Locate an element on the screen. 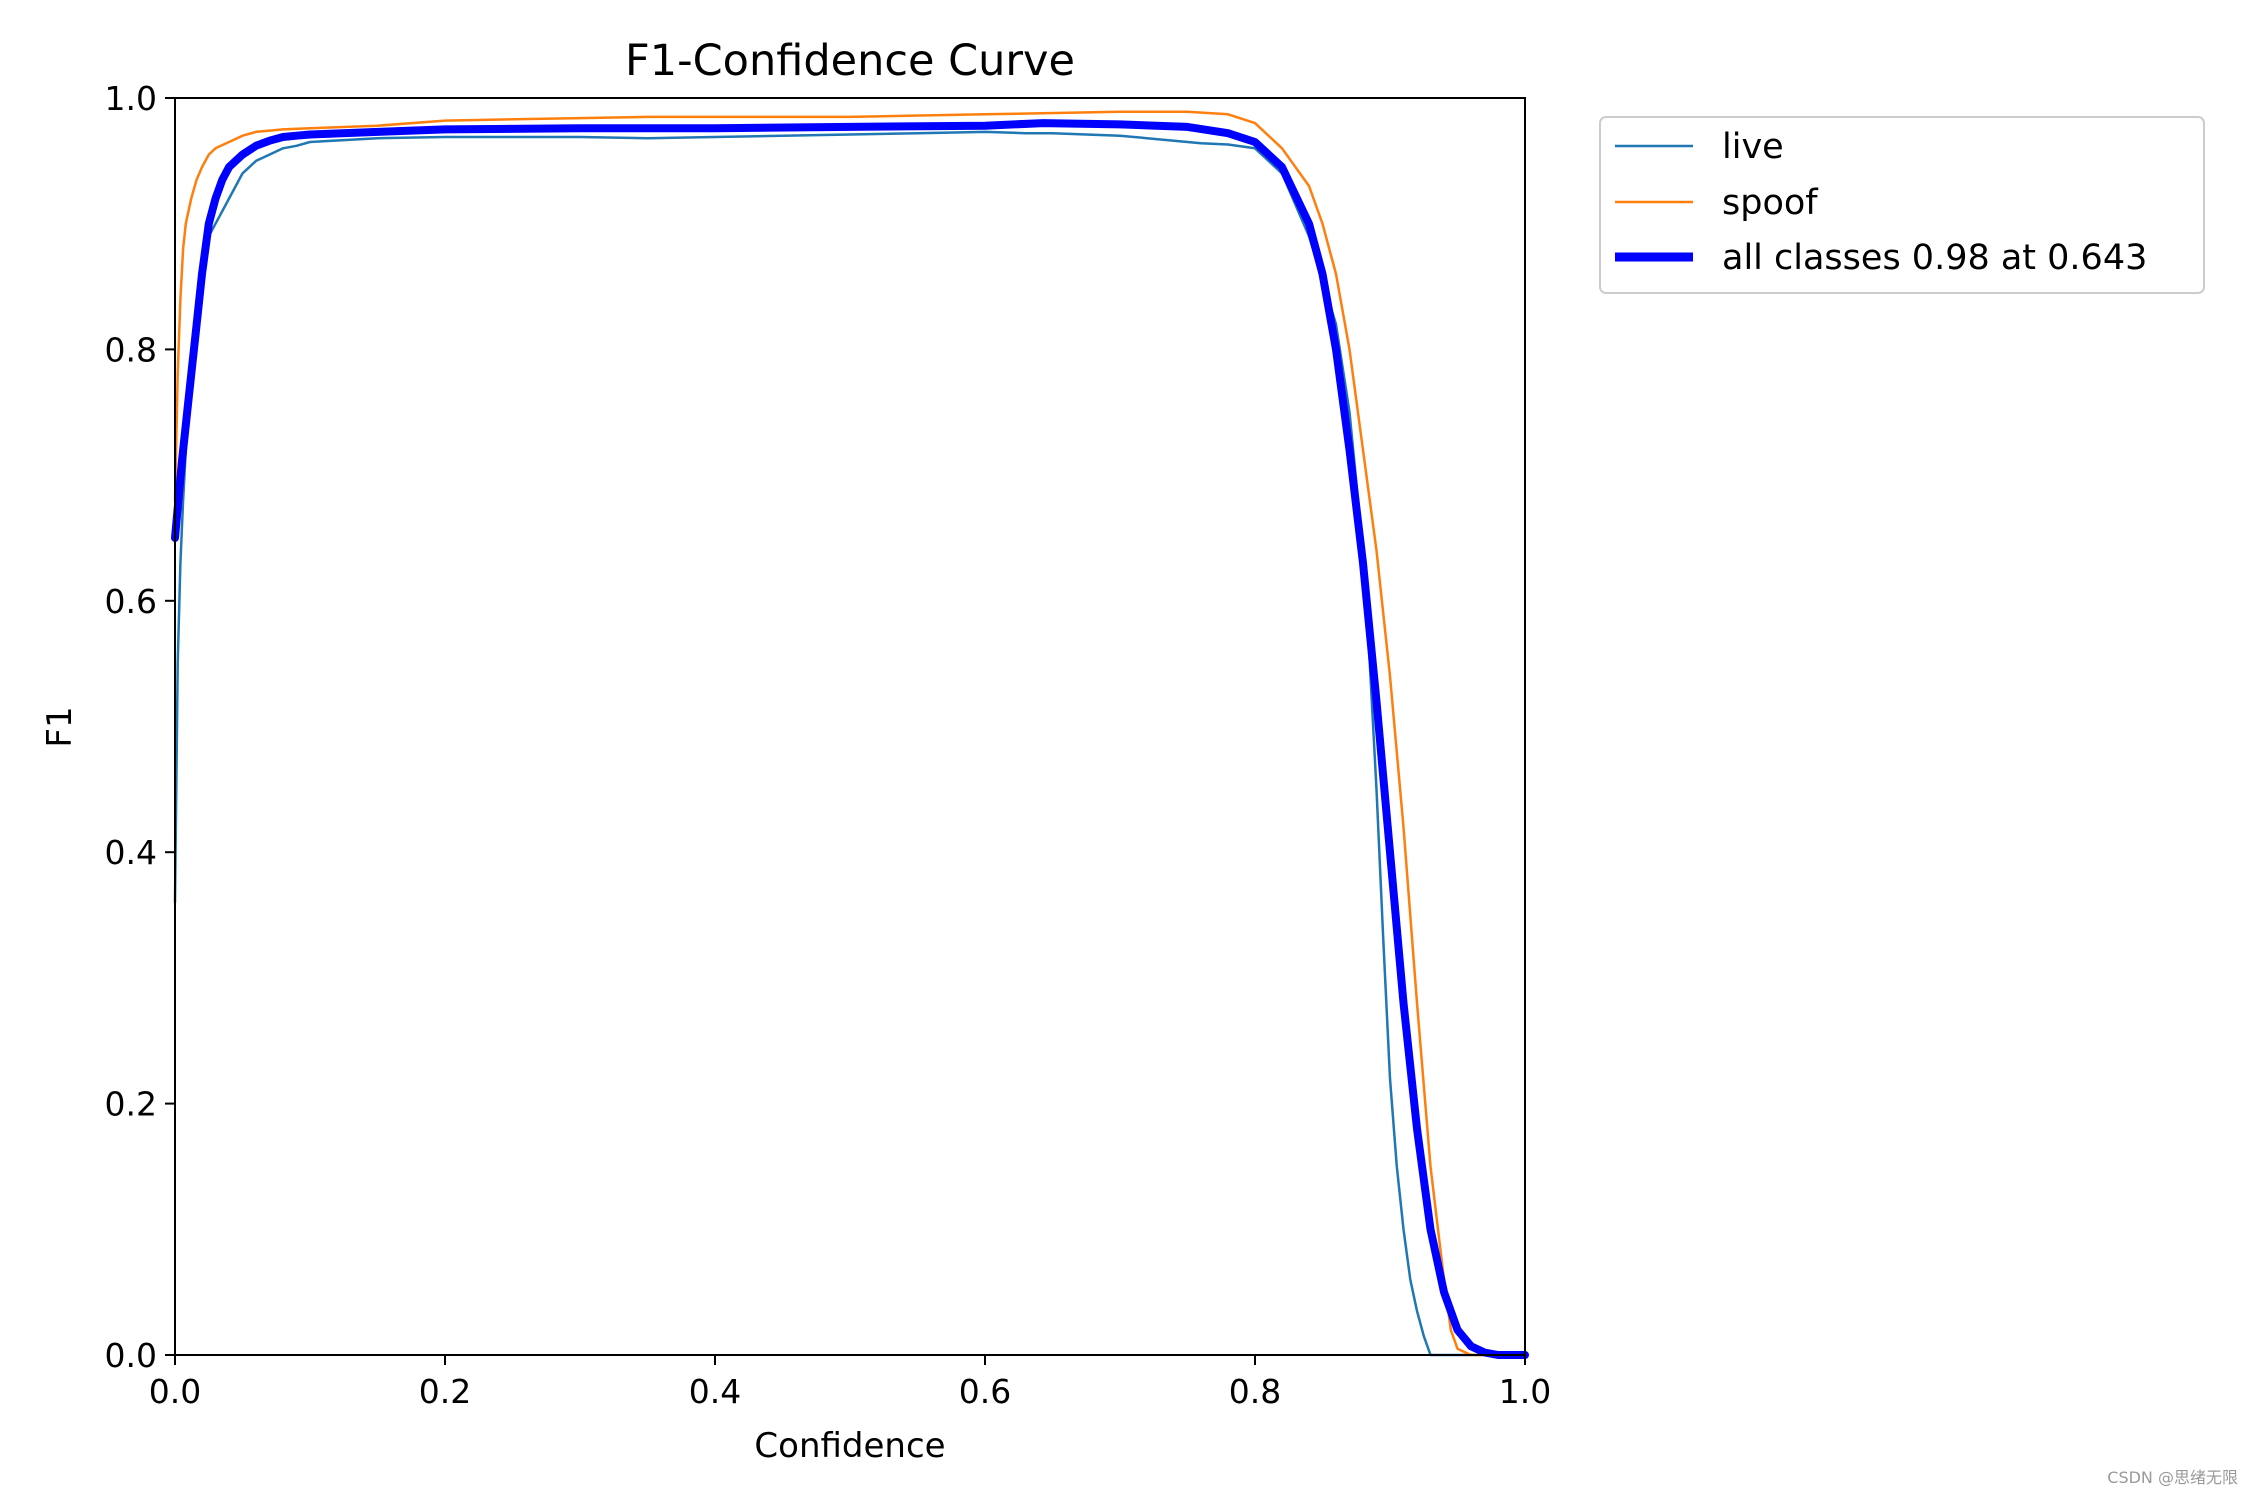 This screenshot has height=1500, width=2250. x-tick-label: 0.6 is located at coordinates (985, 1391).